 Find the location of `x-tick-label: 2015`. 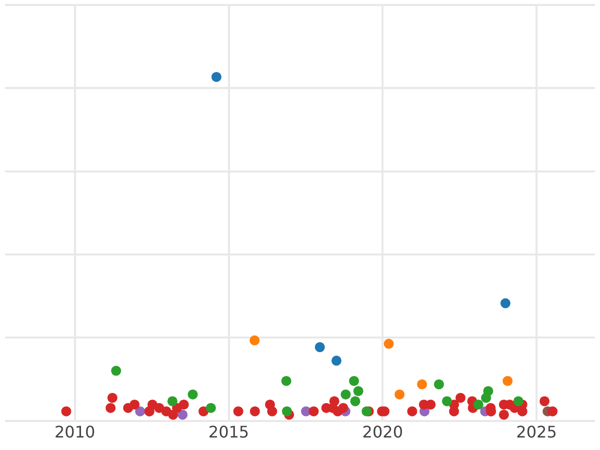

x-tick-label: 2015 is located at coordinates (229, 432).